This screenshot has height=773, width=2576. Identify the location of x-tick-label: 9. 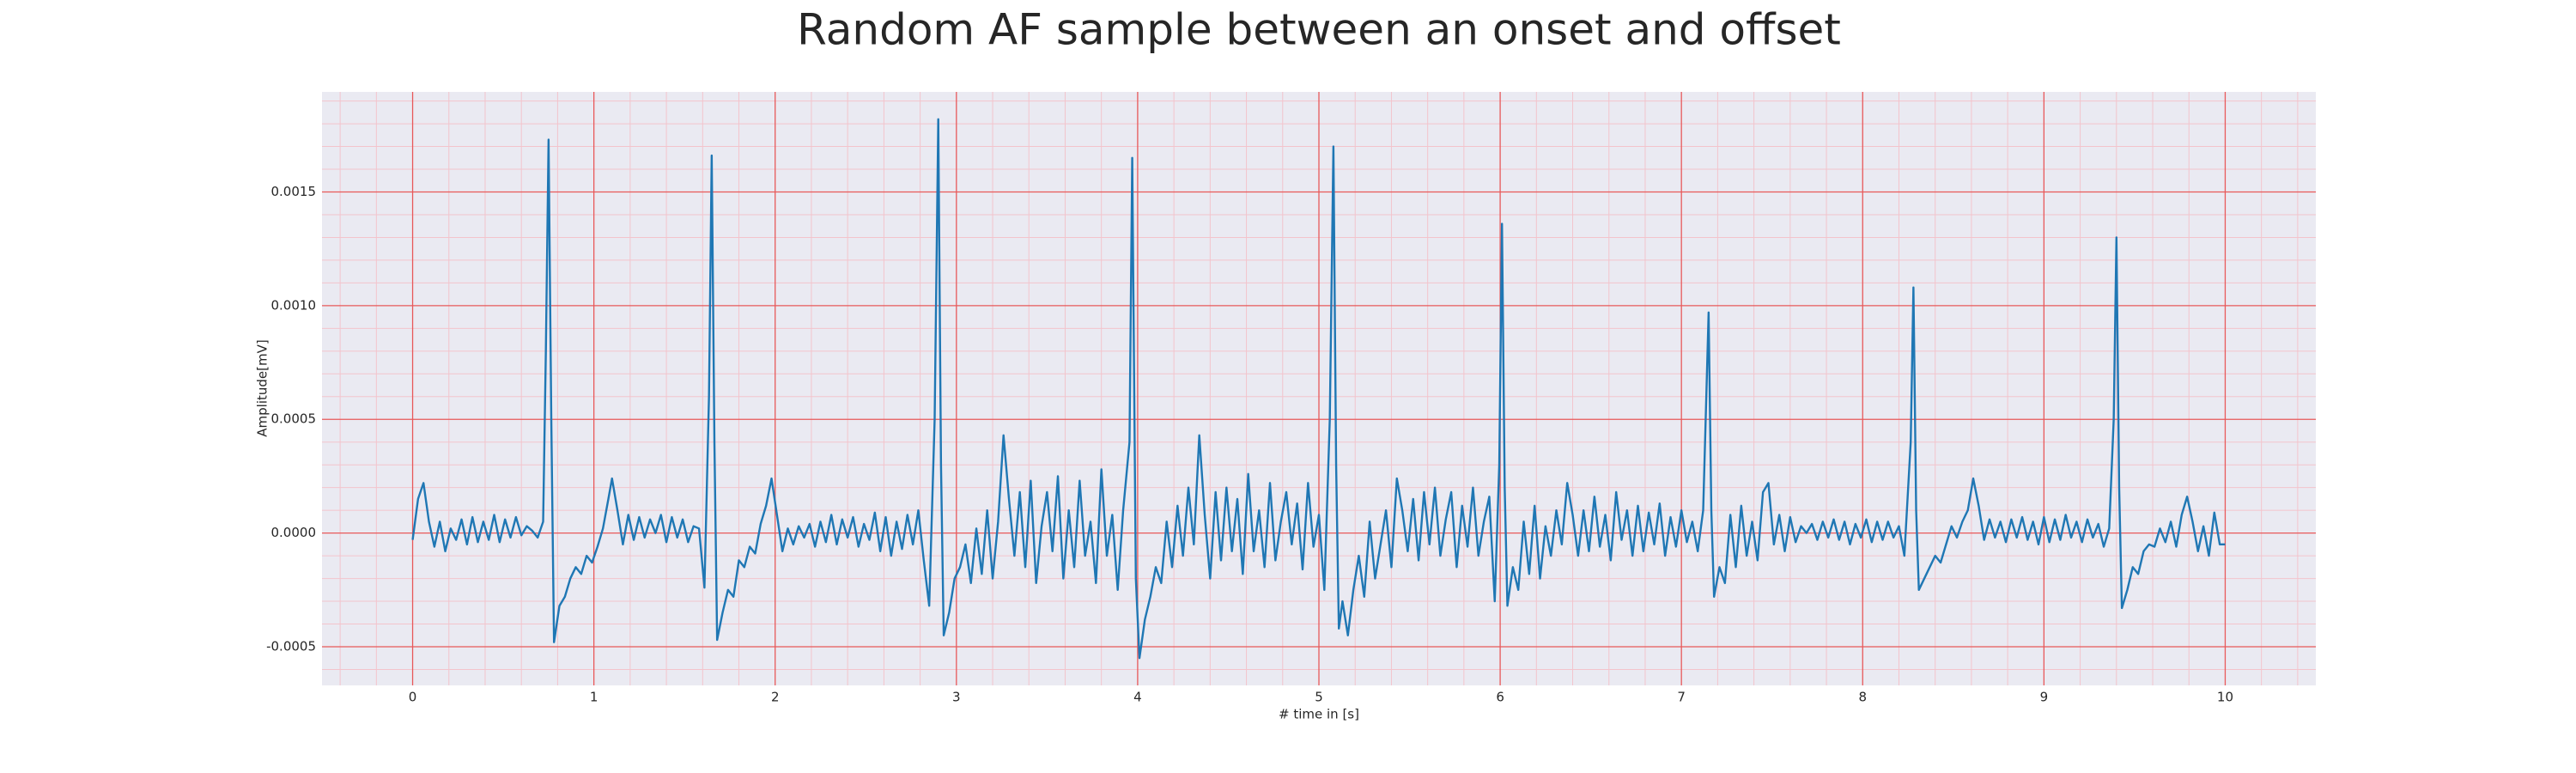
(2045, 697).